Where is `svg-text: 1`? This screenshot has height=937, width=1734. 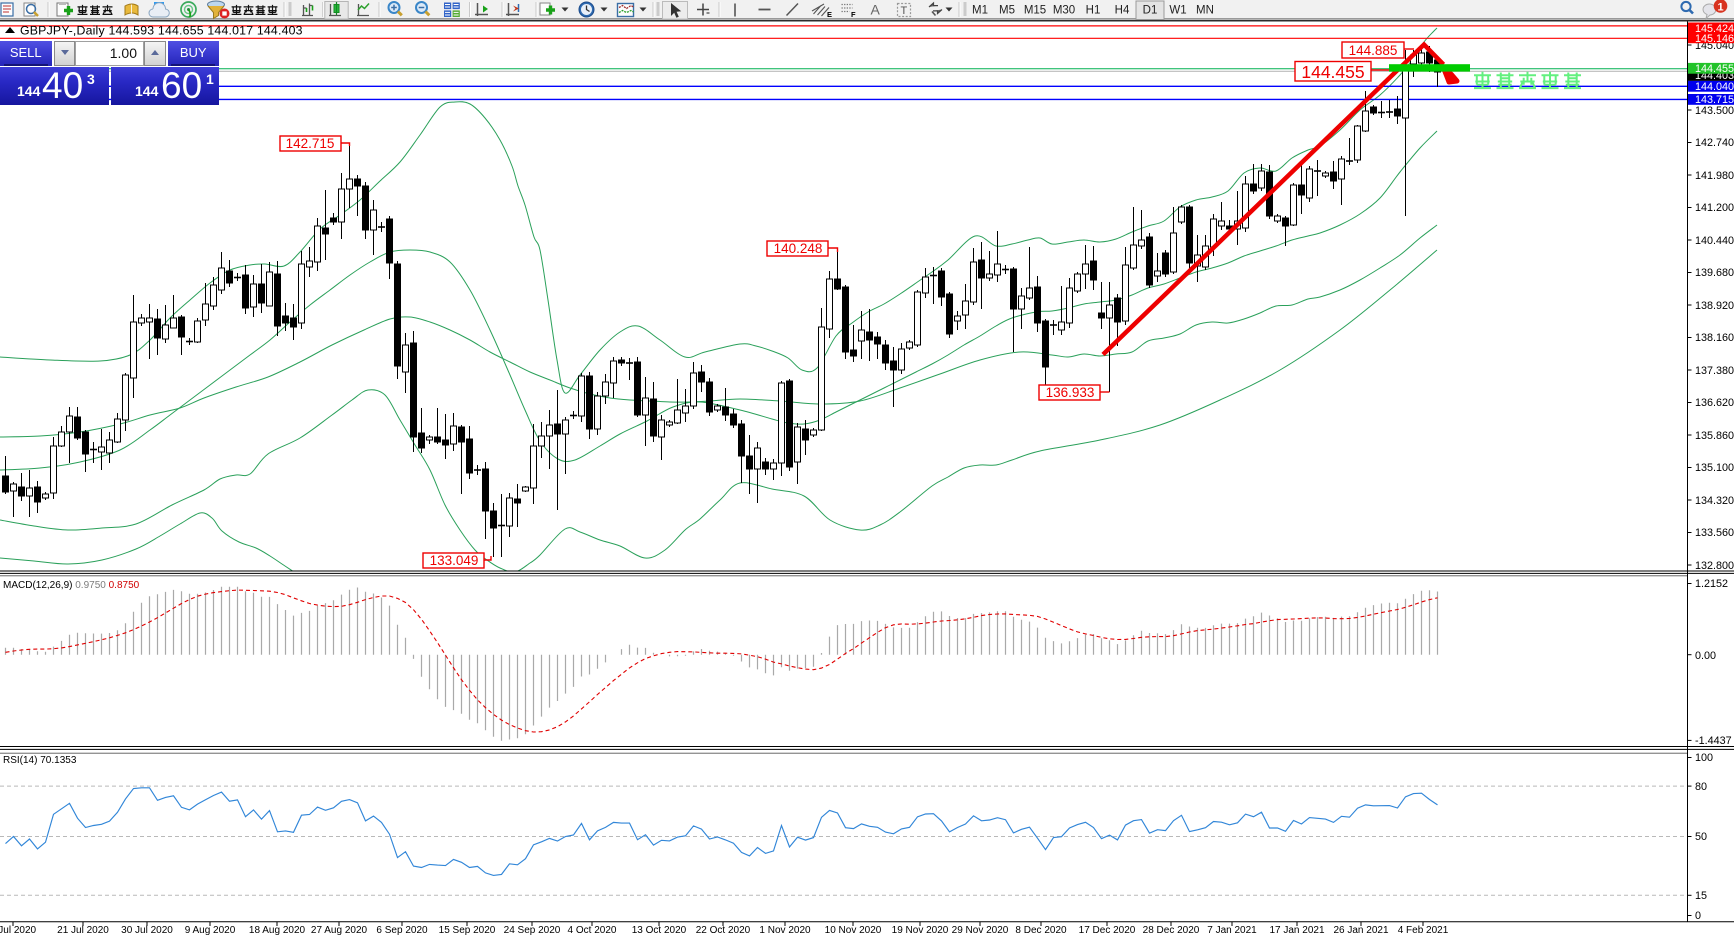
svg-text: 1 is located at coordinates (1720, 7).